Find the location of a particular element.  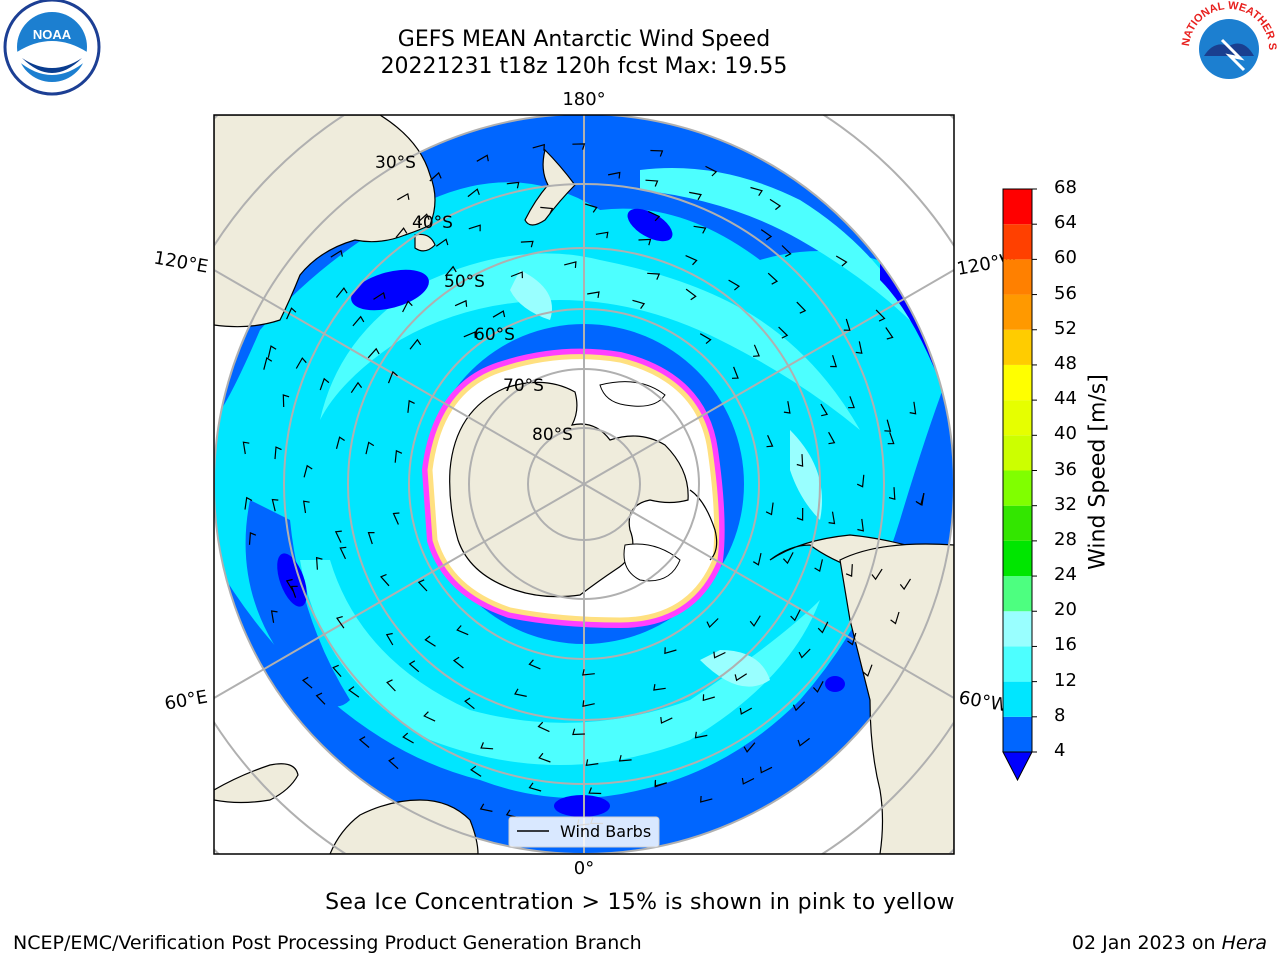

lat-label-30: 30°S is located at coordinates (395, 163).